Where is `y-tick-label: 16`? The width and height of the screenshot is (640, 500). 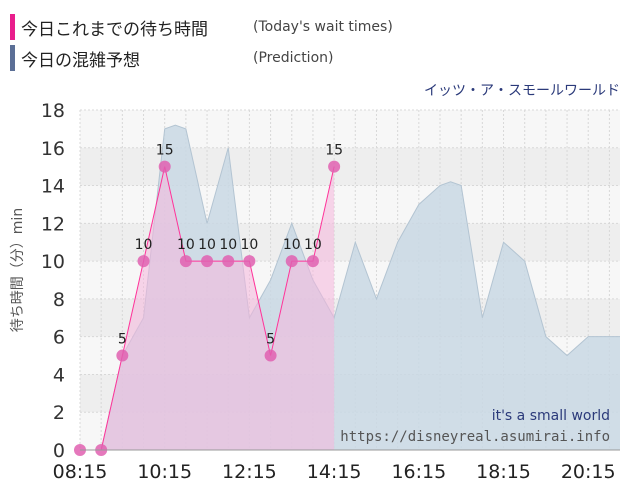
y-tick-label: 16 is located at coordinates (53, 149).